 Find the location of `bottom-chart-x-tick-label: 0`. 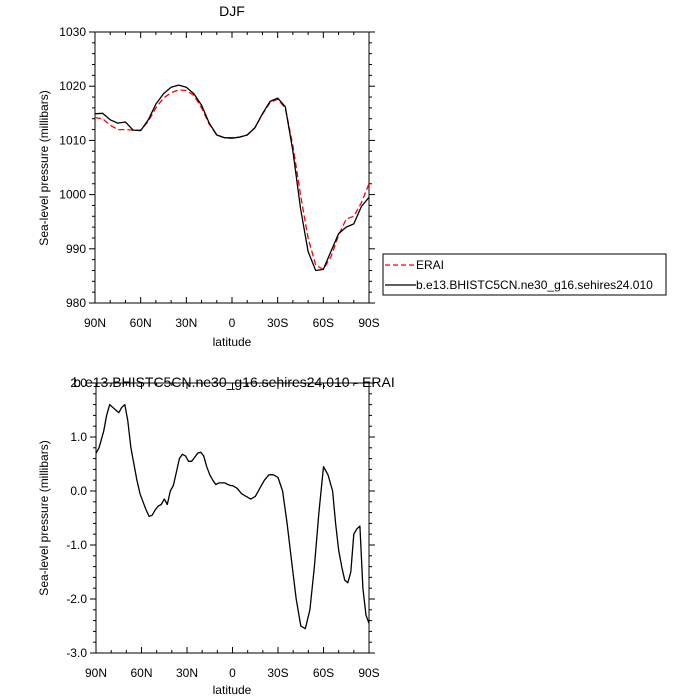

bottom-chart-x-tick-label: 0 is located at coordinates (232, 673).